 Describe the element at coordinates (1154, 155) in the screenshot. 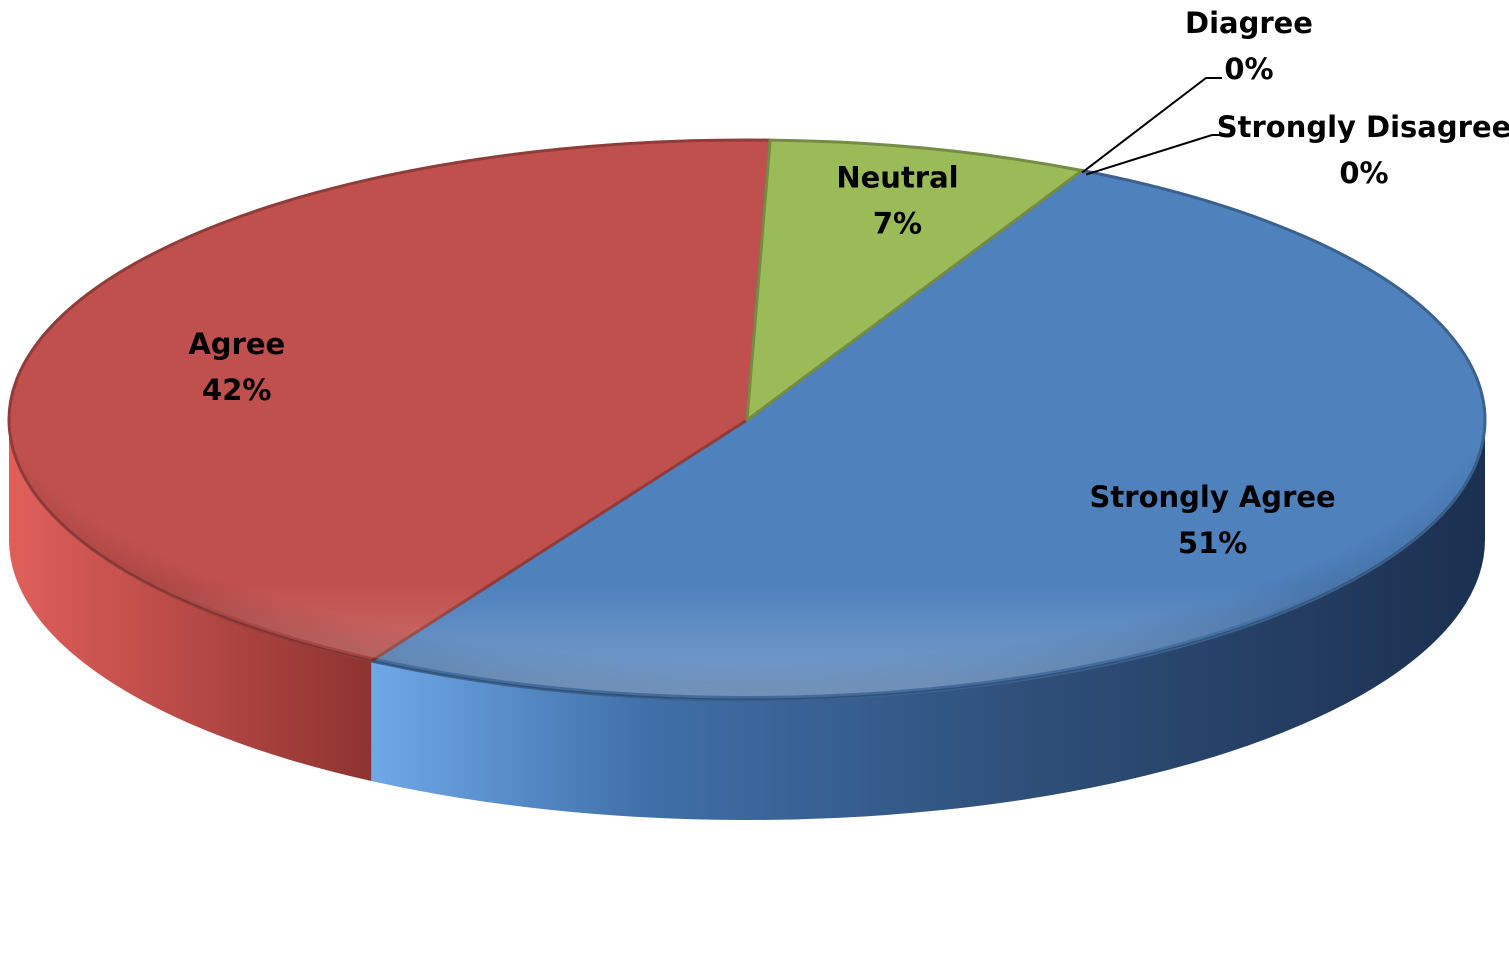

I see `leader-line-strongly-disagree` at that location.